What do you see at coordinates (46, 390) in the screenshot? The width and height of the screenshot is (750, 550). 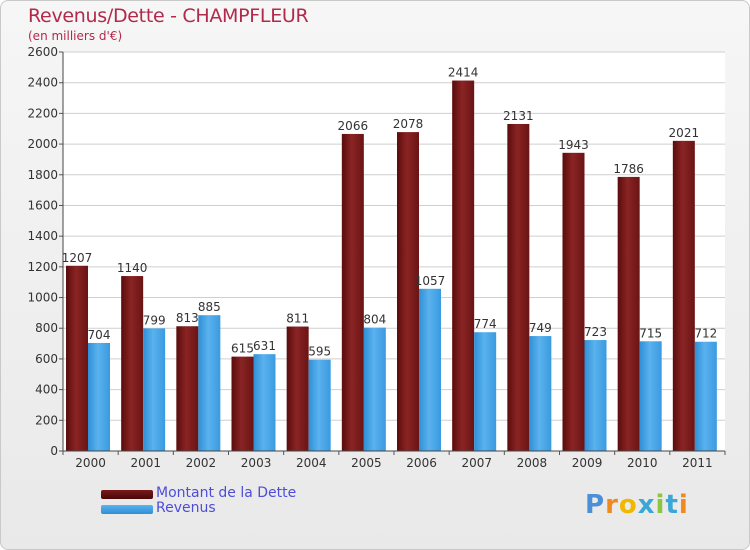 I see `y-tick-label: 400` at bounding box center [46, 390].